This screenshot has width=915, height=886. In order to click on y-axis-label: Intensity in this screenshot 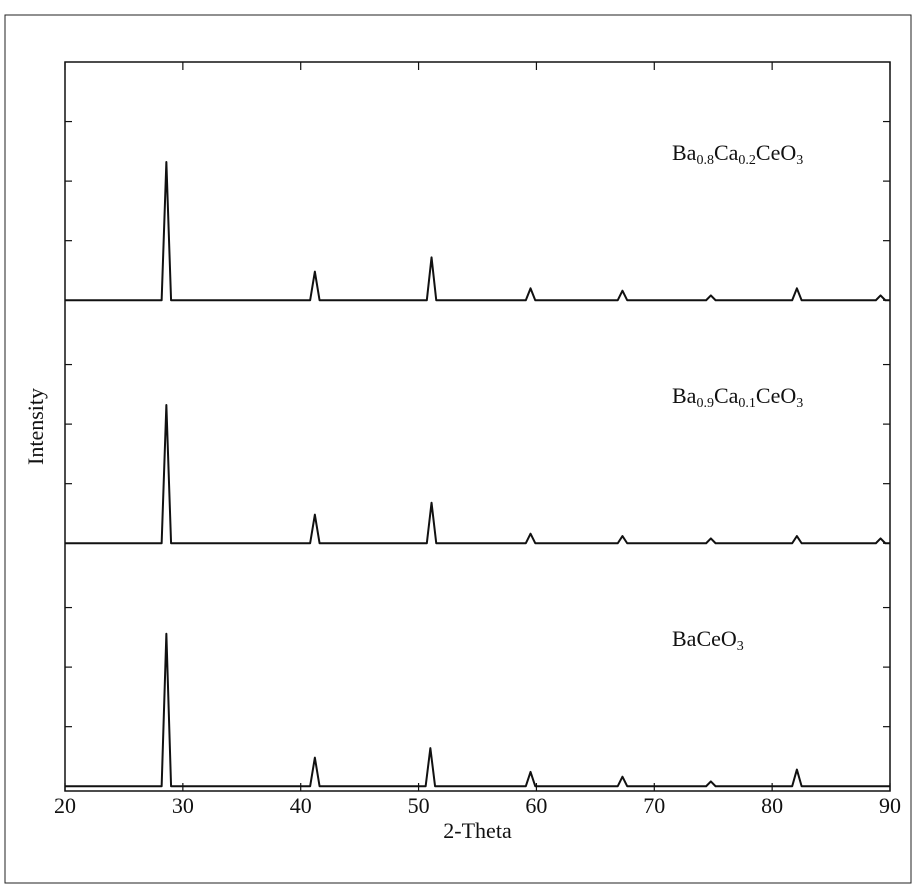, I will do `click(35, 426)`.